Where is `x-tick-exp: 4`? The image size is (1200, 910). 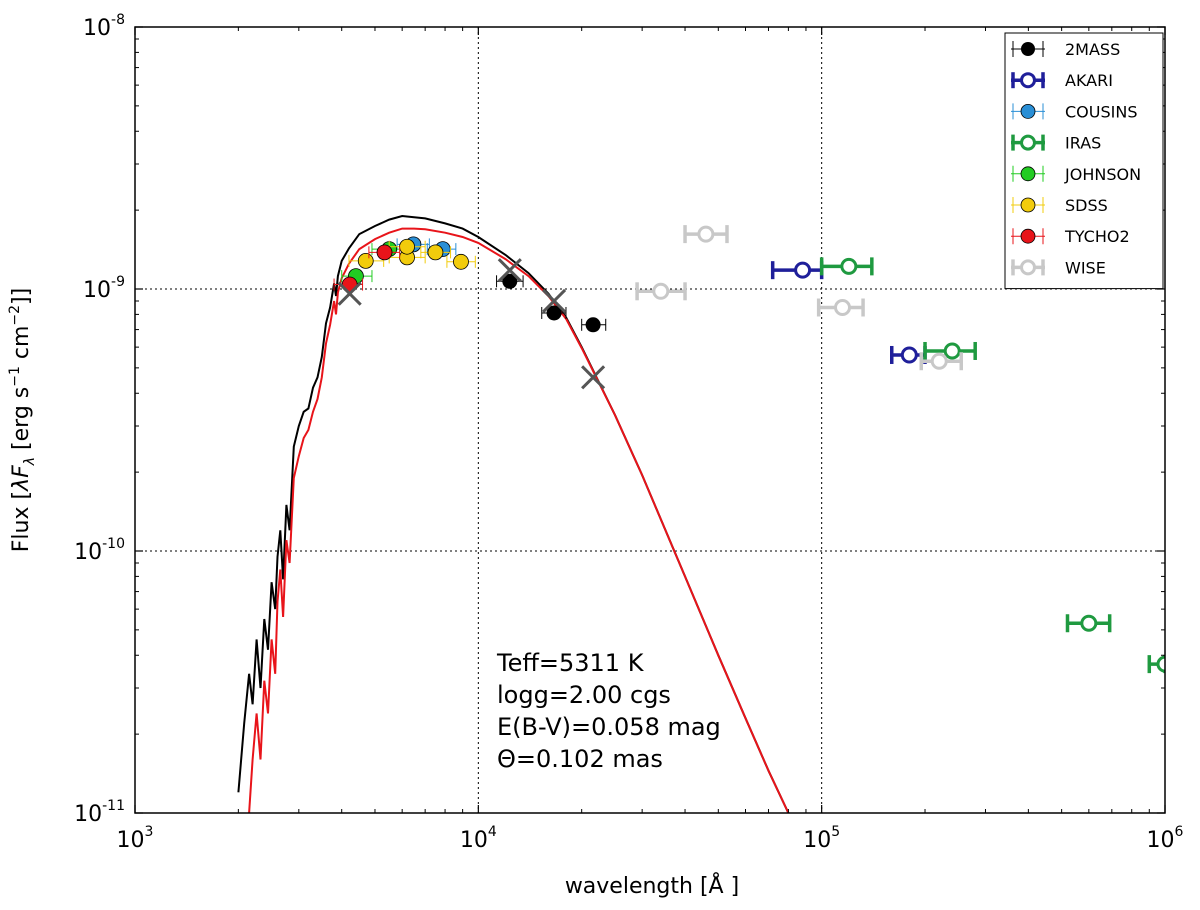 x-tick-exp: 4 is located at coordinates (492, 832).